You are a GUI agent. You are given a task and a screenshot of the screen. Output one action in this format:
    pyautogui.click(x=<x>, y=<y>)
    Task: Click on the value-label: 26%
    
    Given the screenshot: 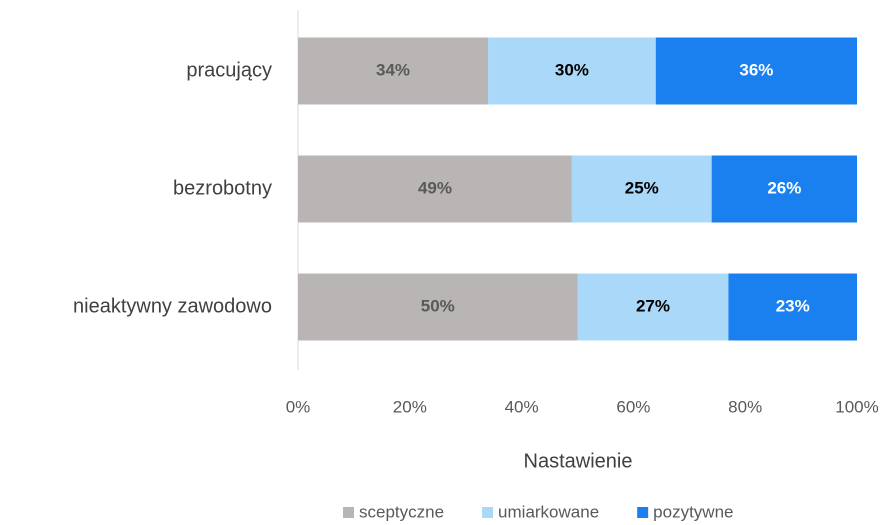 What is the action you would take?
    pyautogui.click(x=784, y=187)
    